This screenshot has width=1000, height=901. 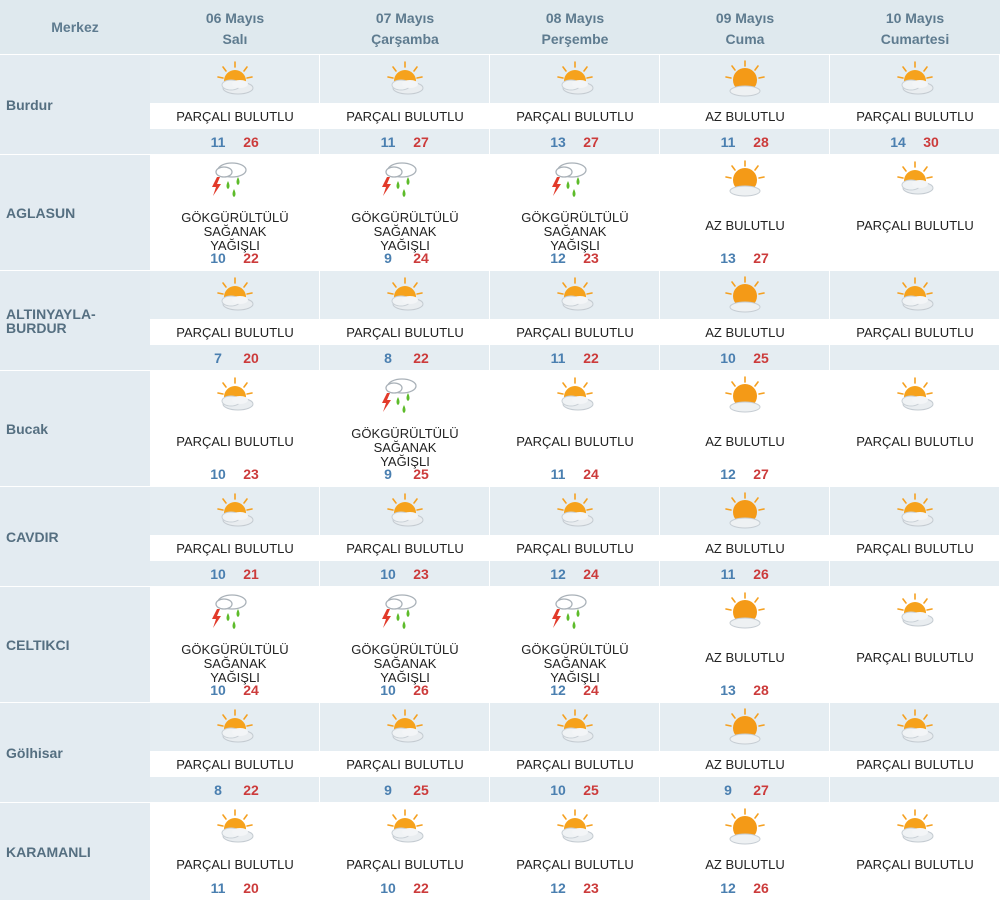 What do you see at coordinates (235, 888) in the screenshot?
I see `temperature-range: 11 20` at bounding box center [235, 888].